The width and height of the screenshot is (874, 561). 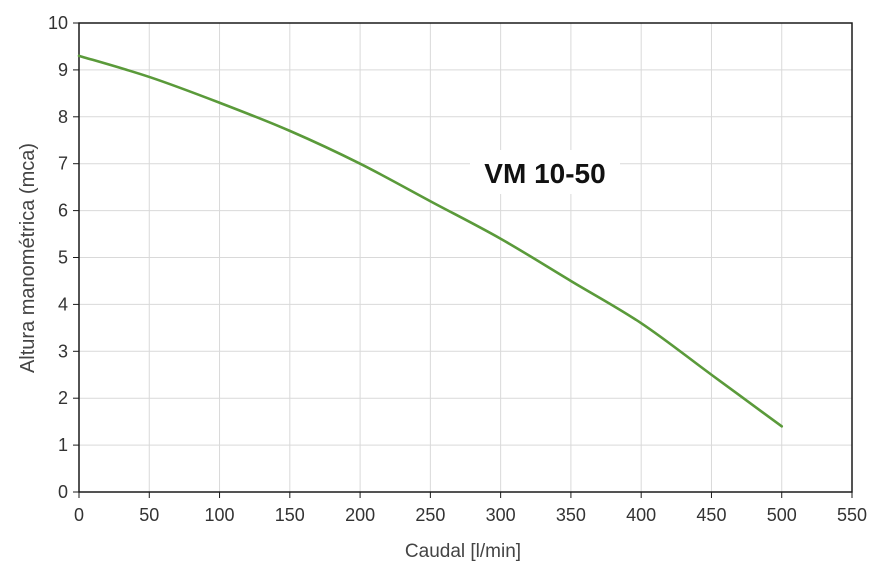 What do you see at coordinates (58, 23) in the screenshot?
I see `y-tick-label: 10` at bounding box center [58, 23].